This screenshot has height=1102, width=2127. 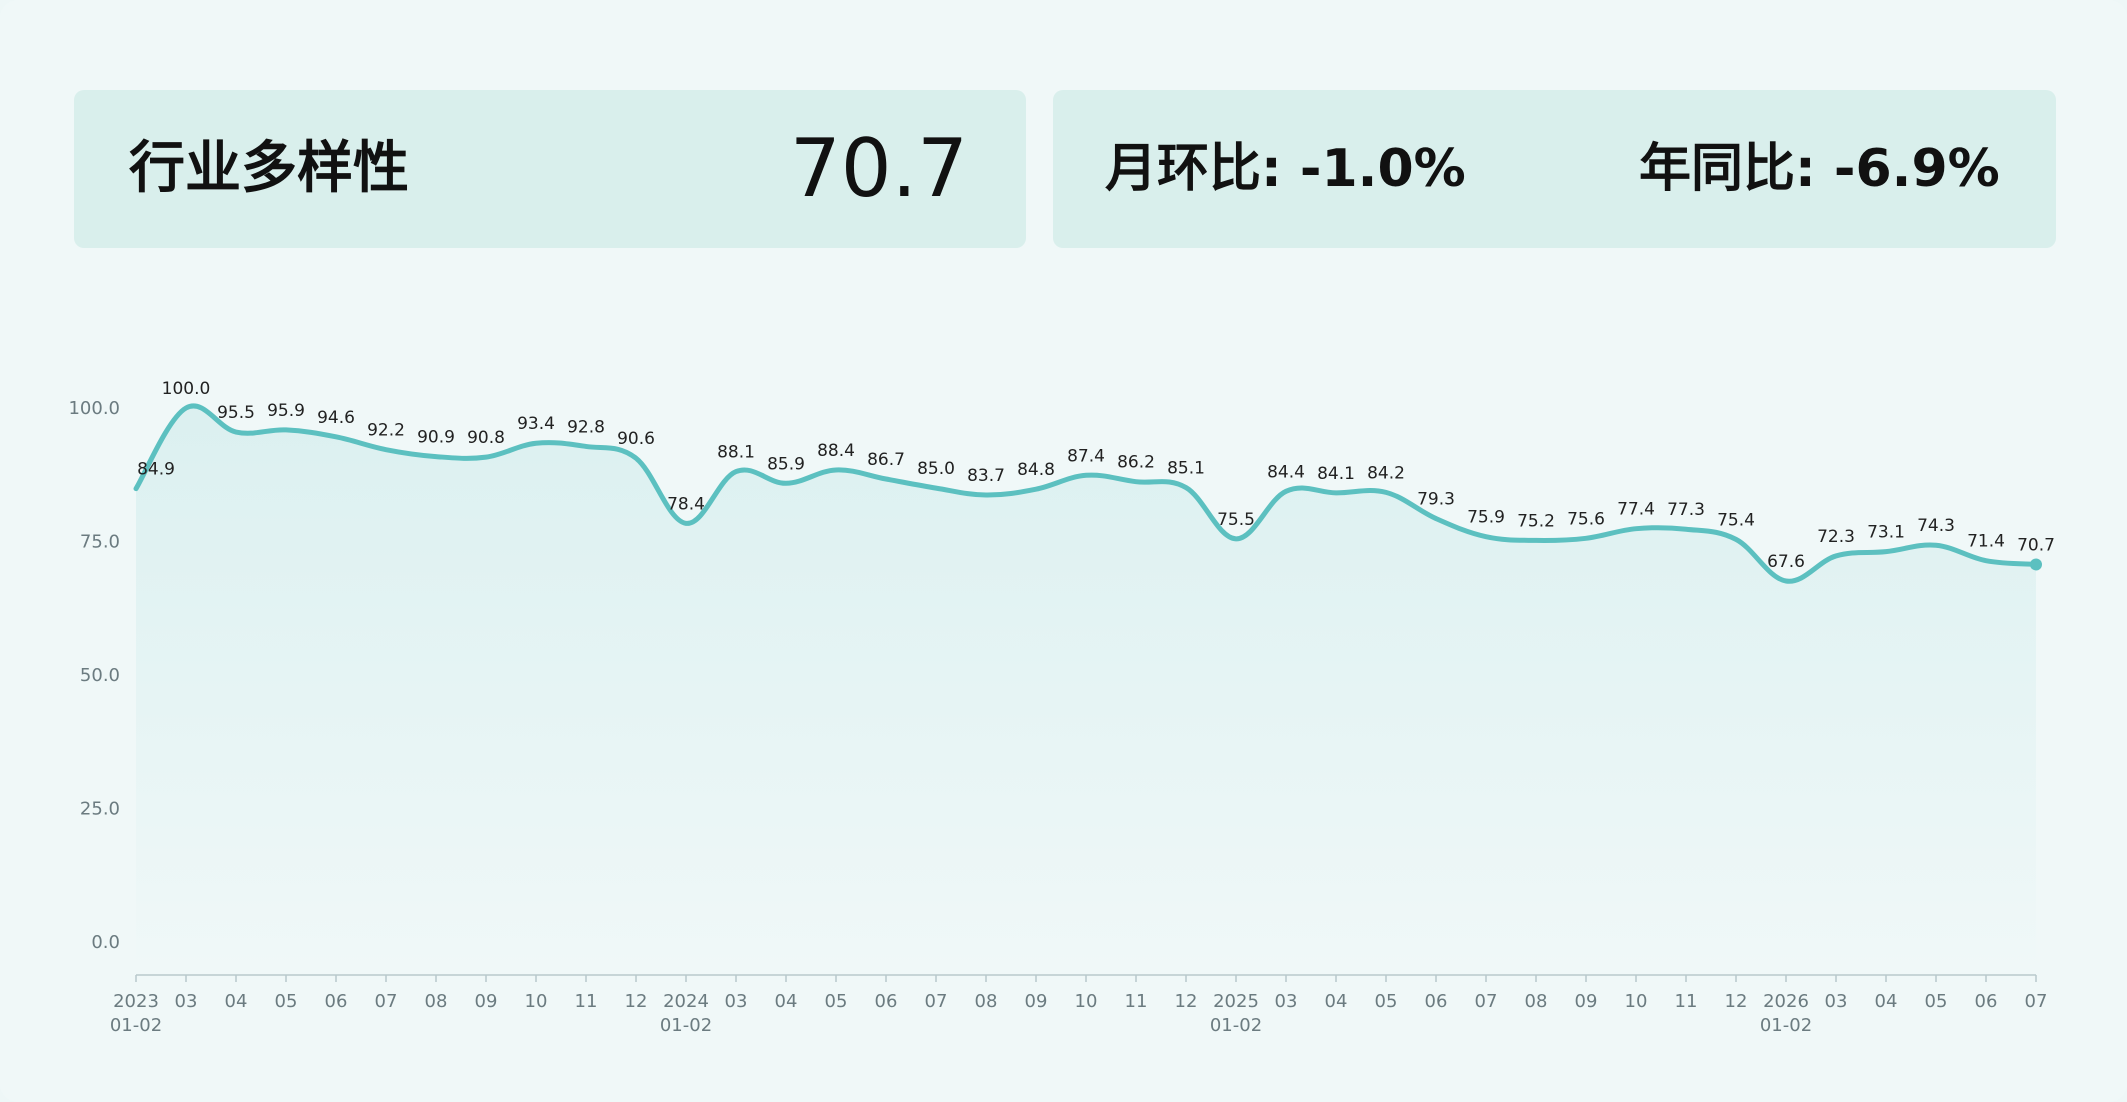 What do you see at coordinates (1382, 169) in the screenshot?
I see `mom-value: -1.0%` at bounding box center [1382, 169].